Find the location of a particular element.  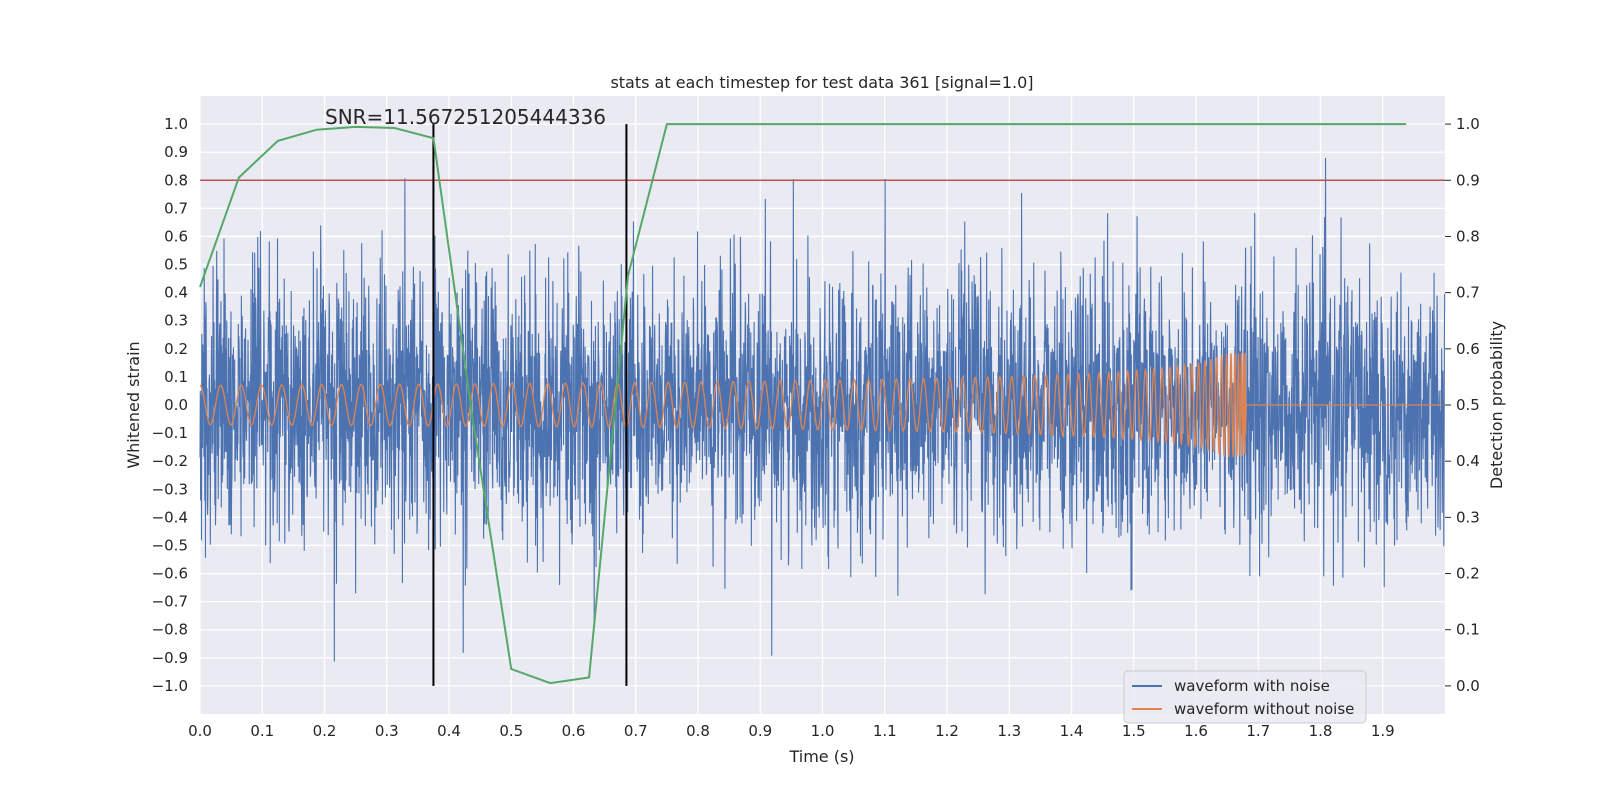

x-tick-label: 1.5 is located at coordinates (1134, 731).